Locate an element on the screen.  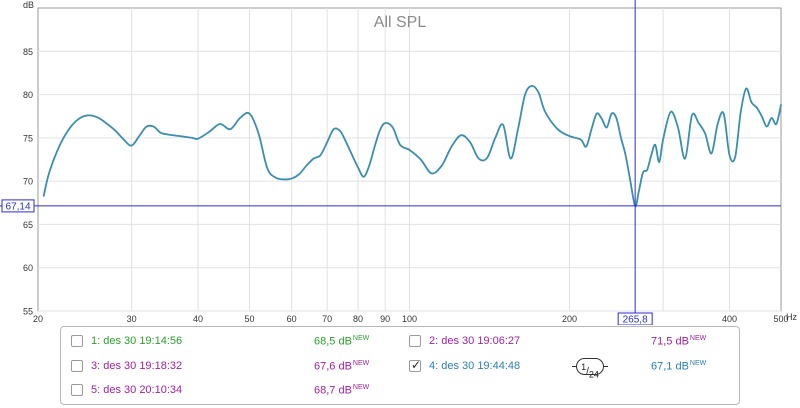
x-tick-labels: 20 30 40 50 60 70 80 90 100 200 400 500 is located at coordinates (411, 319).